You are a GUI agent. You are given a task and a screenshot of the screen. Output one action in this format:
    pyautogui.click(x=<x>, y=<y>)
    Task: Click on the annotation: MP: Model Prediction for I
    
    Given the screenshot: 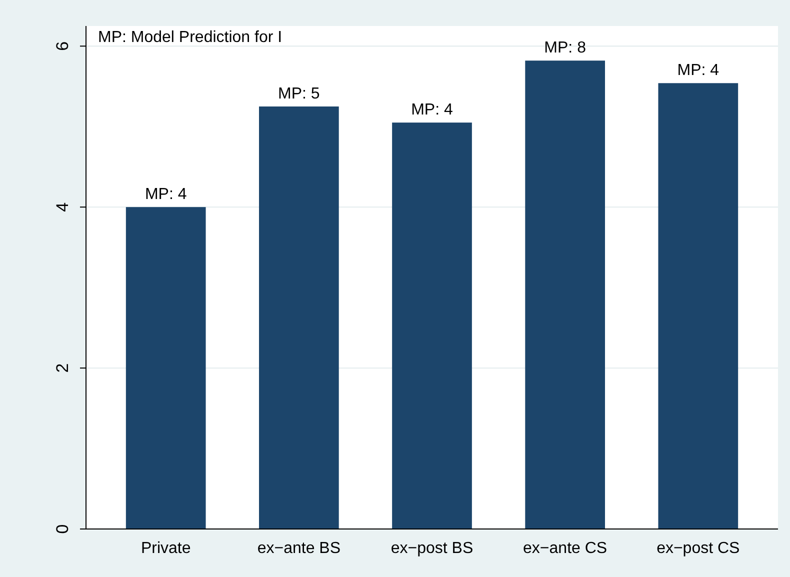 What is the action you would take?
    pyautogui.click(x=190, y=37)
    